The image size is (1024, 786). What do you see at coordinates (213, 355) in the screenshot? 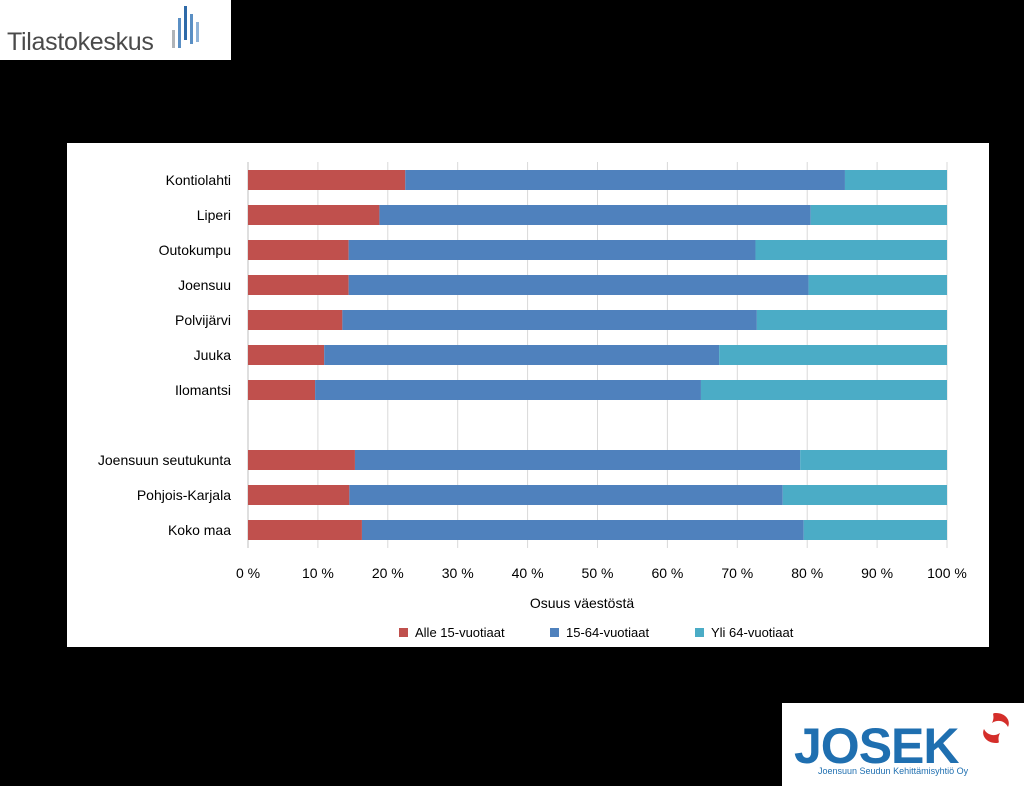
I see `category-label: Juuka` at bounding box center [213, 355].